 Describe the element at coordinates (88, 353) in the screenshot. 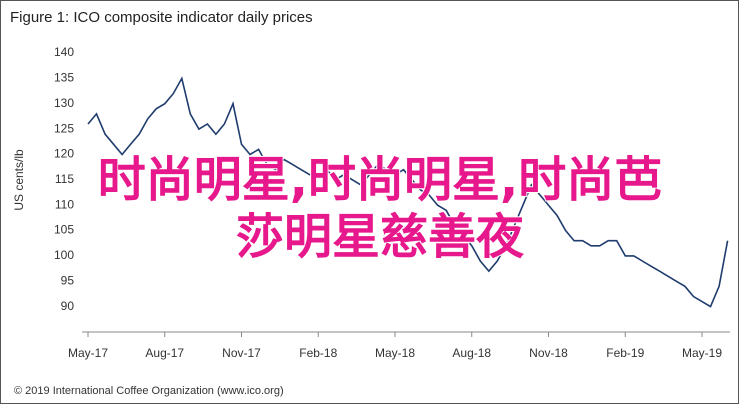

I see `x-tick-label: May-17` at that location.